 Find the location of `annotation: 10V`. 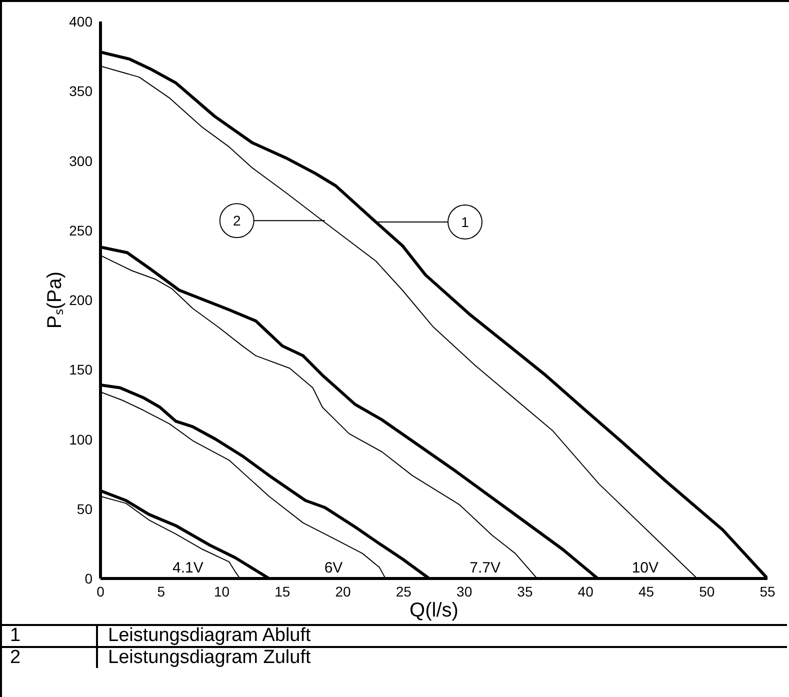

annotation: 10V is located at coordinates (645, 568).